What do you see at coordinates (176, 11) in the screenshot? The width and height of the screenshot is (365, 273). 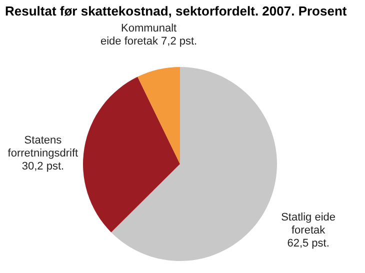 I see `chart-title: Resultat før skattekostnad, sektorfordelt. 2007. Prosent` at bounding box center [176, 11].